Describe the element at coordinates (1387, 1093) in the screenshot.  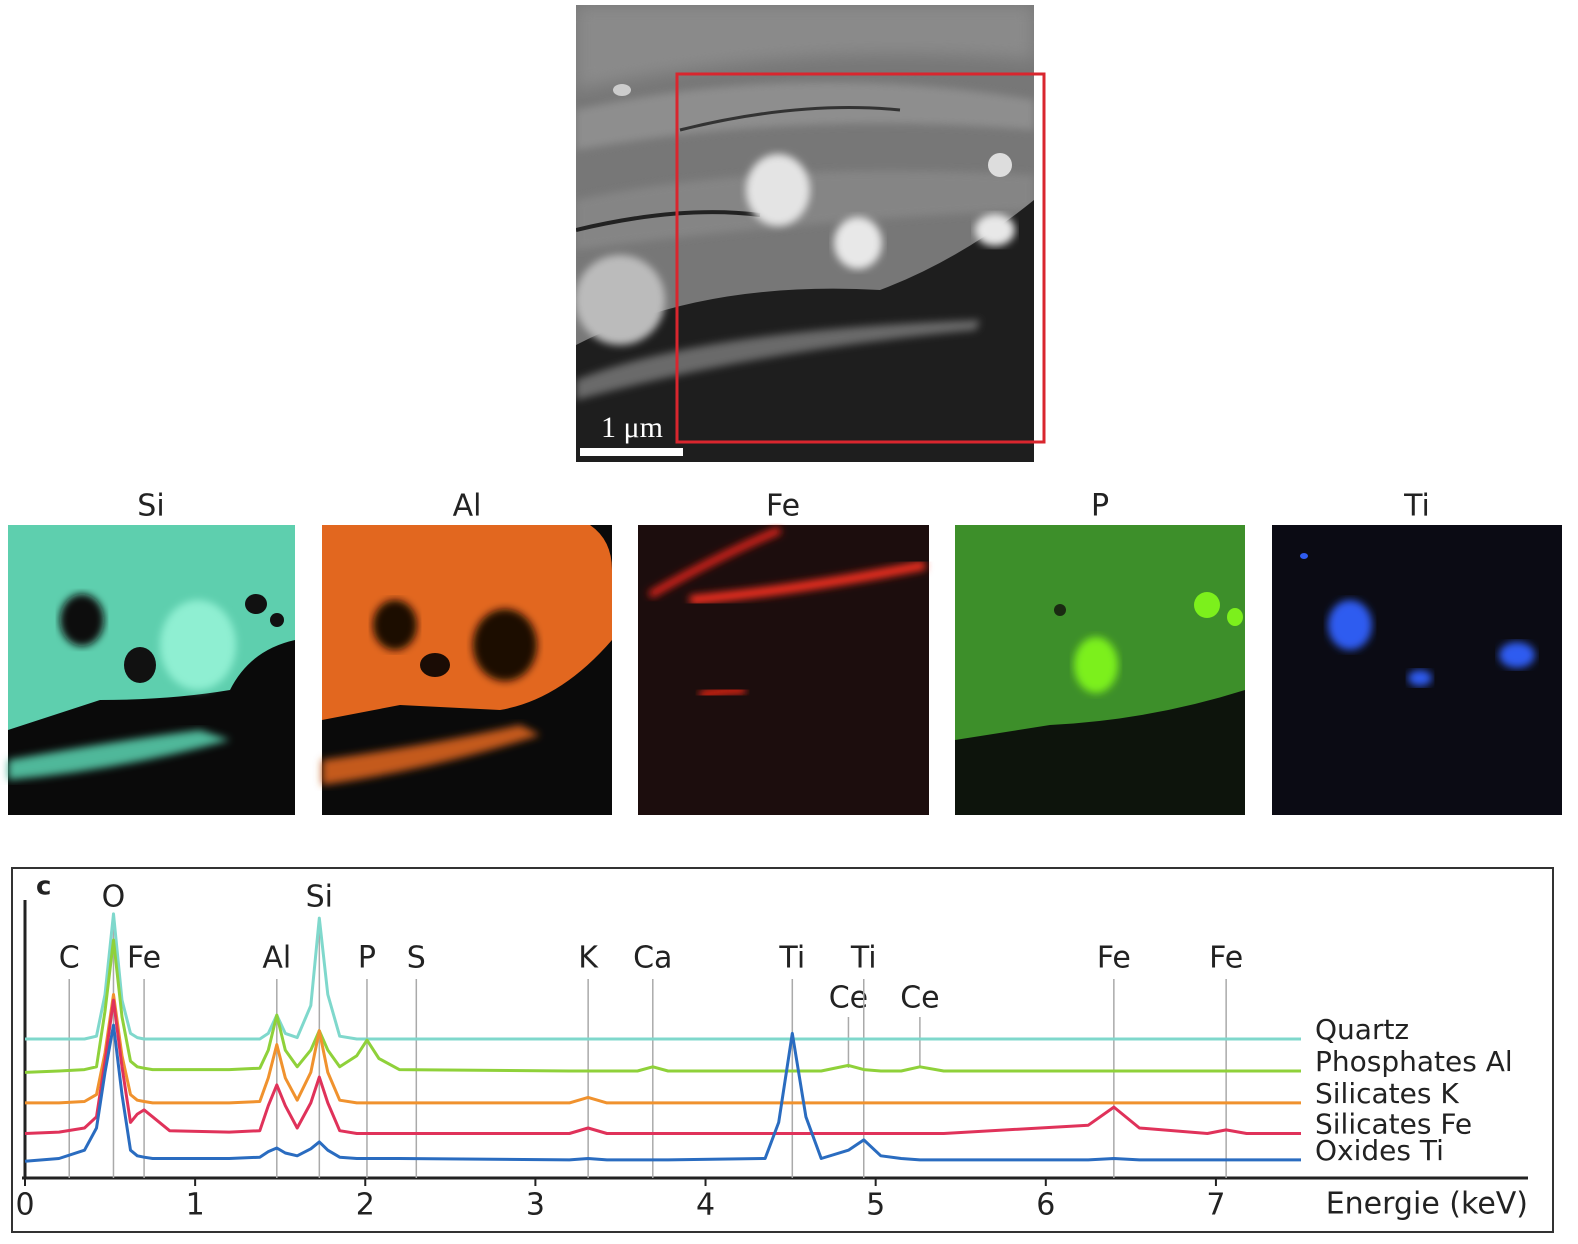
I see `legend-label: Silicates K` at that location.